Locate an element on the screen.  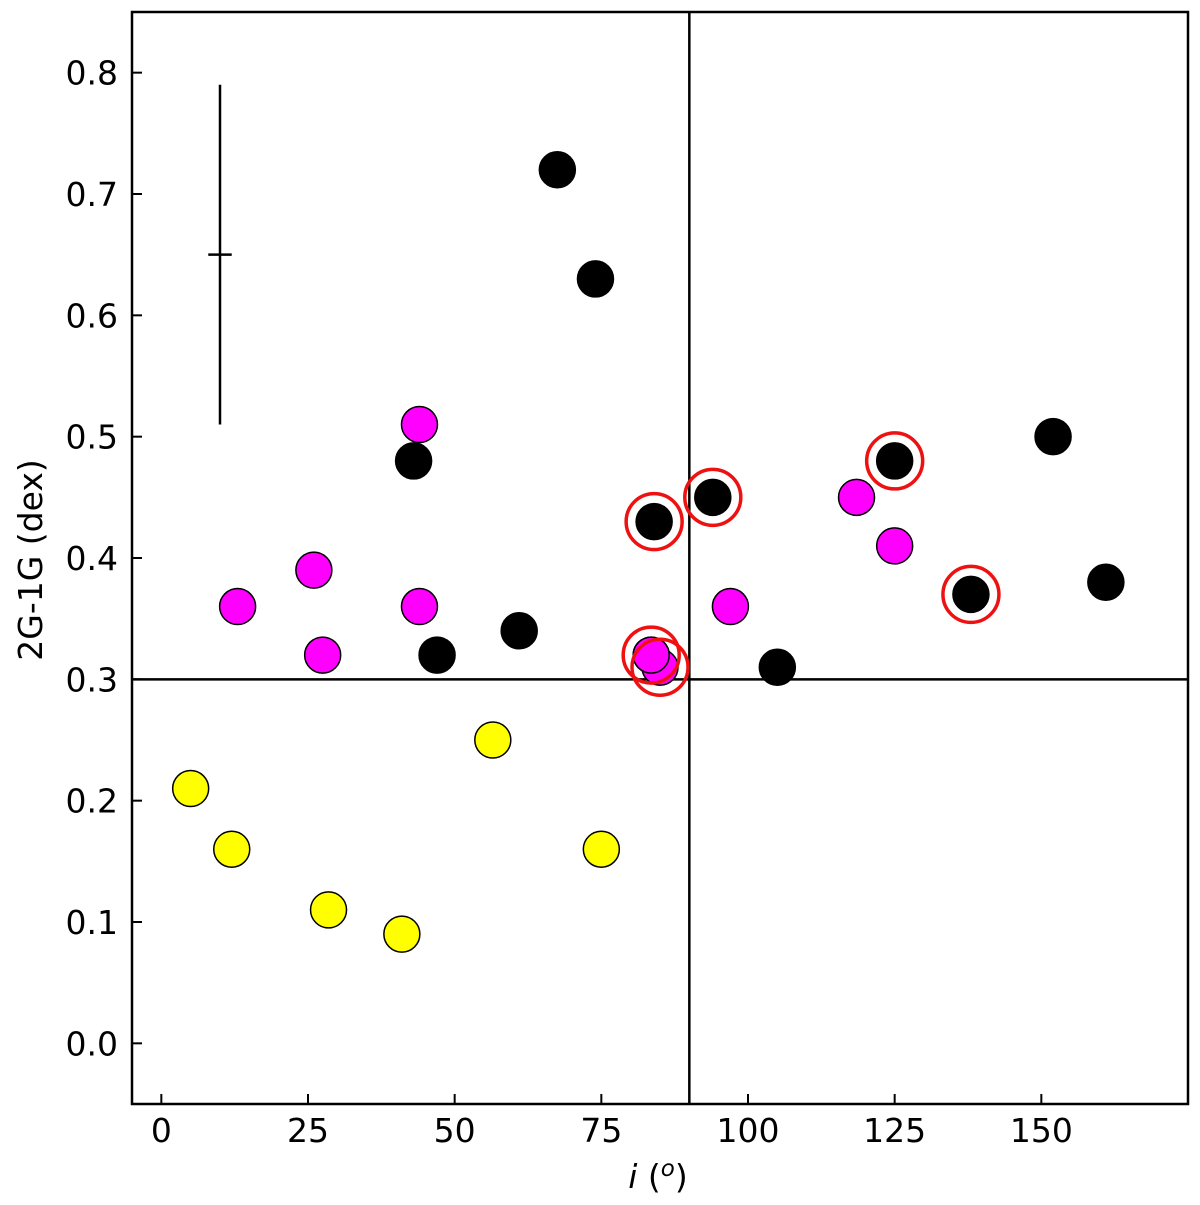
y-tick-label: 0.0 is located at coordinates (92, 1043).